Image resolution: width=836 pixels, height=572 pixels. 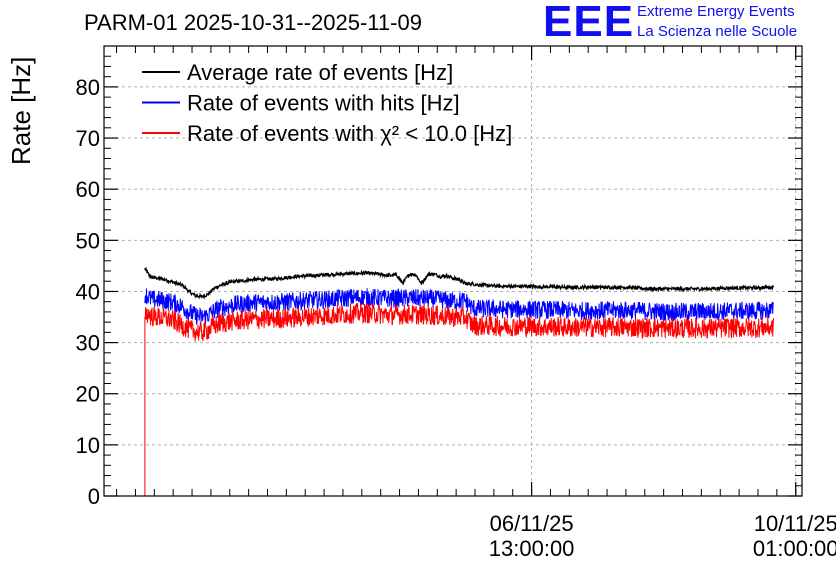 What do you see at coordinates (88, 445) in the screenshot?
I see `y-tick-label: 10` at bounding box center [88, 445].